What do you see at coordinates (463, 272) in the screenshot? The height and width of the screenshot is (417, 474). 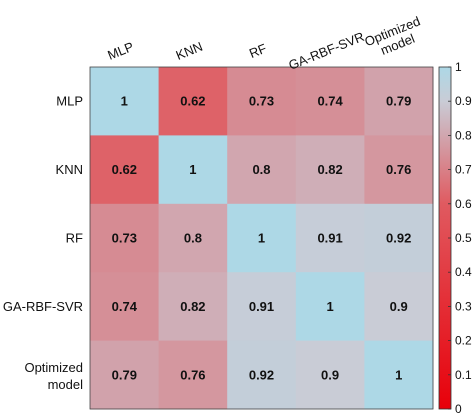 I see `colorbar-tick-label: 0.4` at bounding box center [463, 272].